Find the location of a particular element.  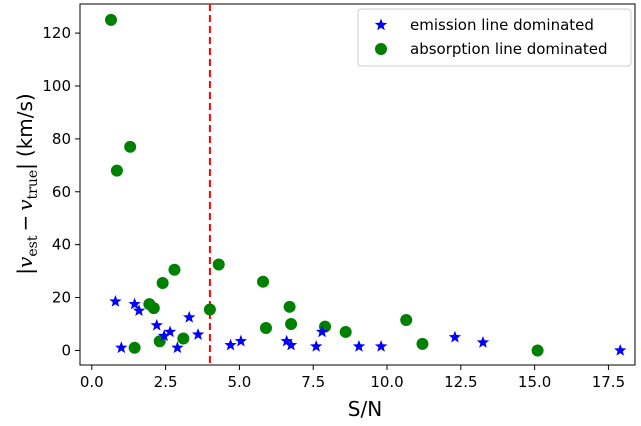

x-axis: 0.0 2.5 5.0 7.5 10.0 12.5 15.0 17.5 is located at coordinates (352, 378).